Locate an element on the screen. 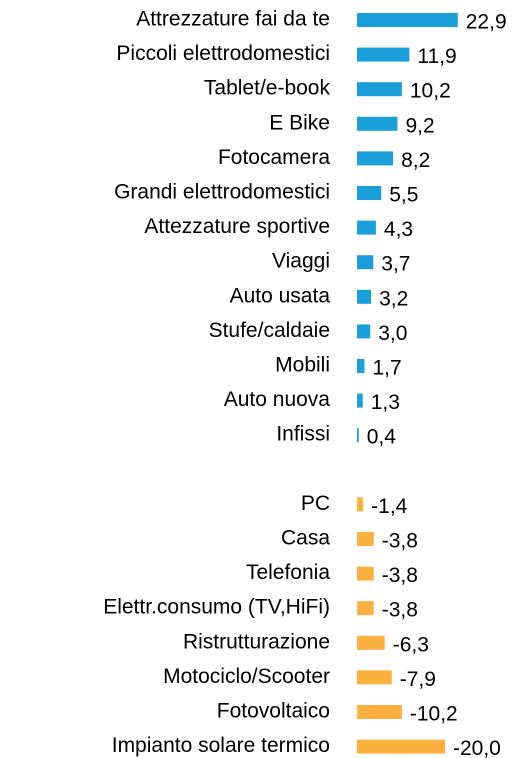 This screenshot has height=758, width=531. value-label: 1,7 is located at coordinates (386, 368).